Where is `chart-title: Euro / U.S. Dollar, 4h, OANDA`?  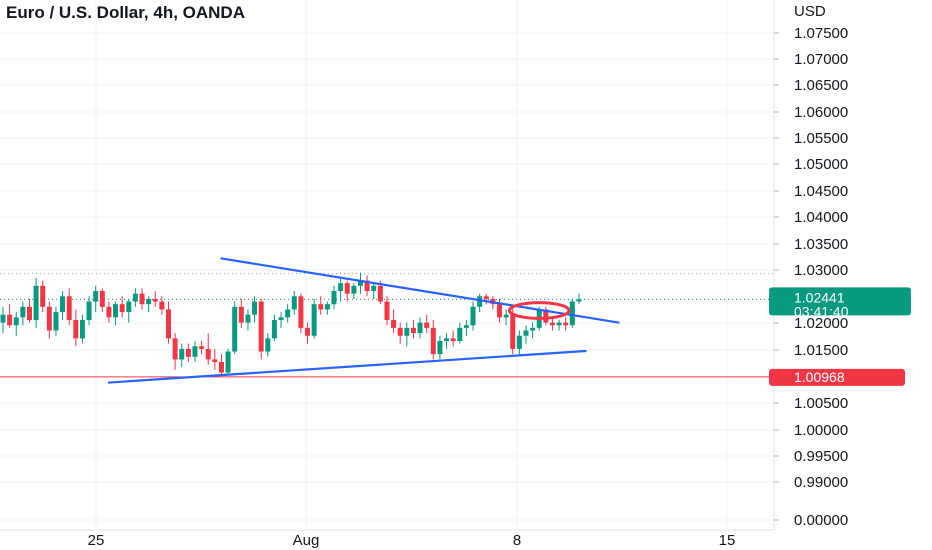
chart-title: Euro / U.S. Dollar, 4h, OANDA is located at coordinates (125, 12).